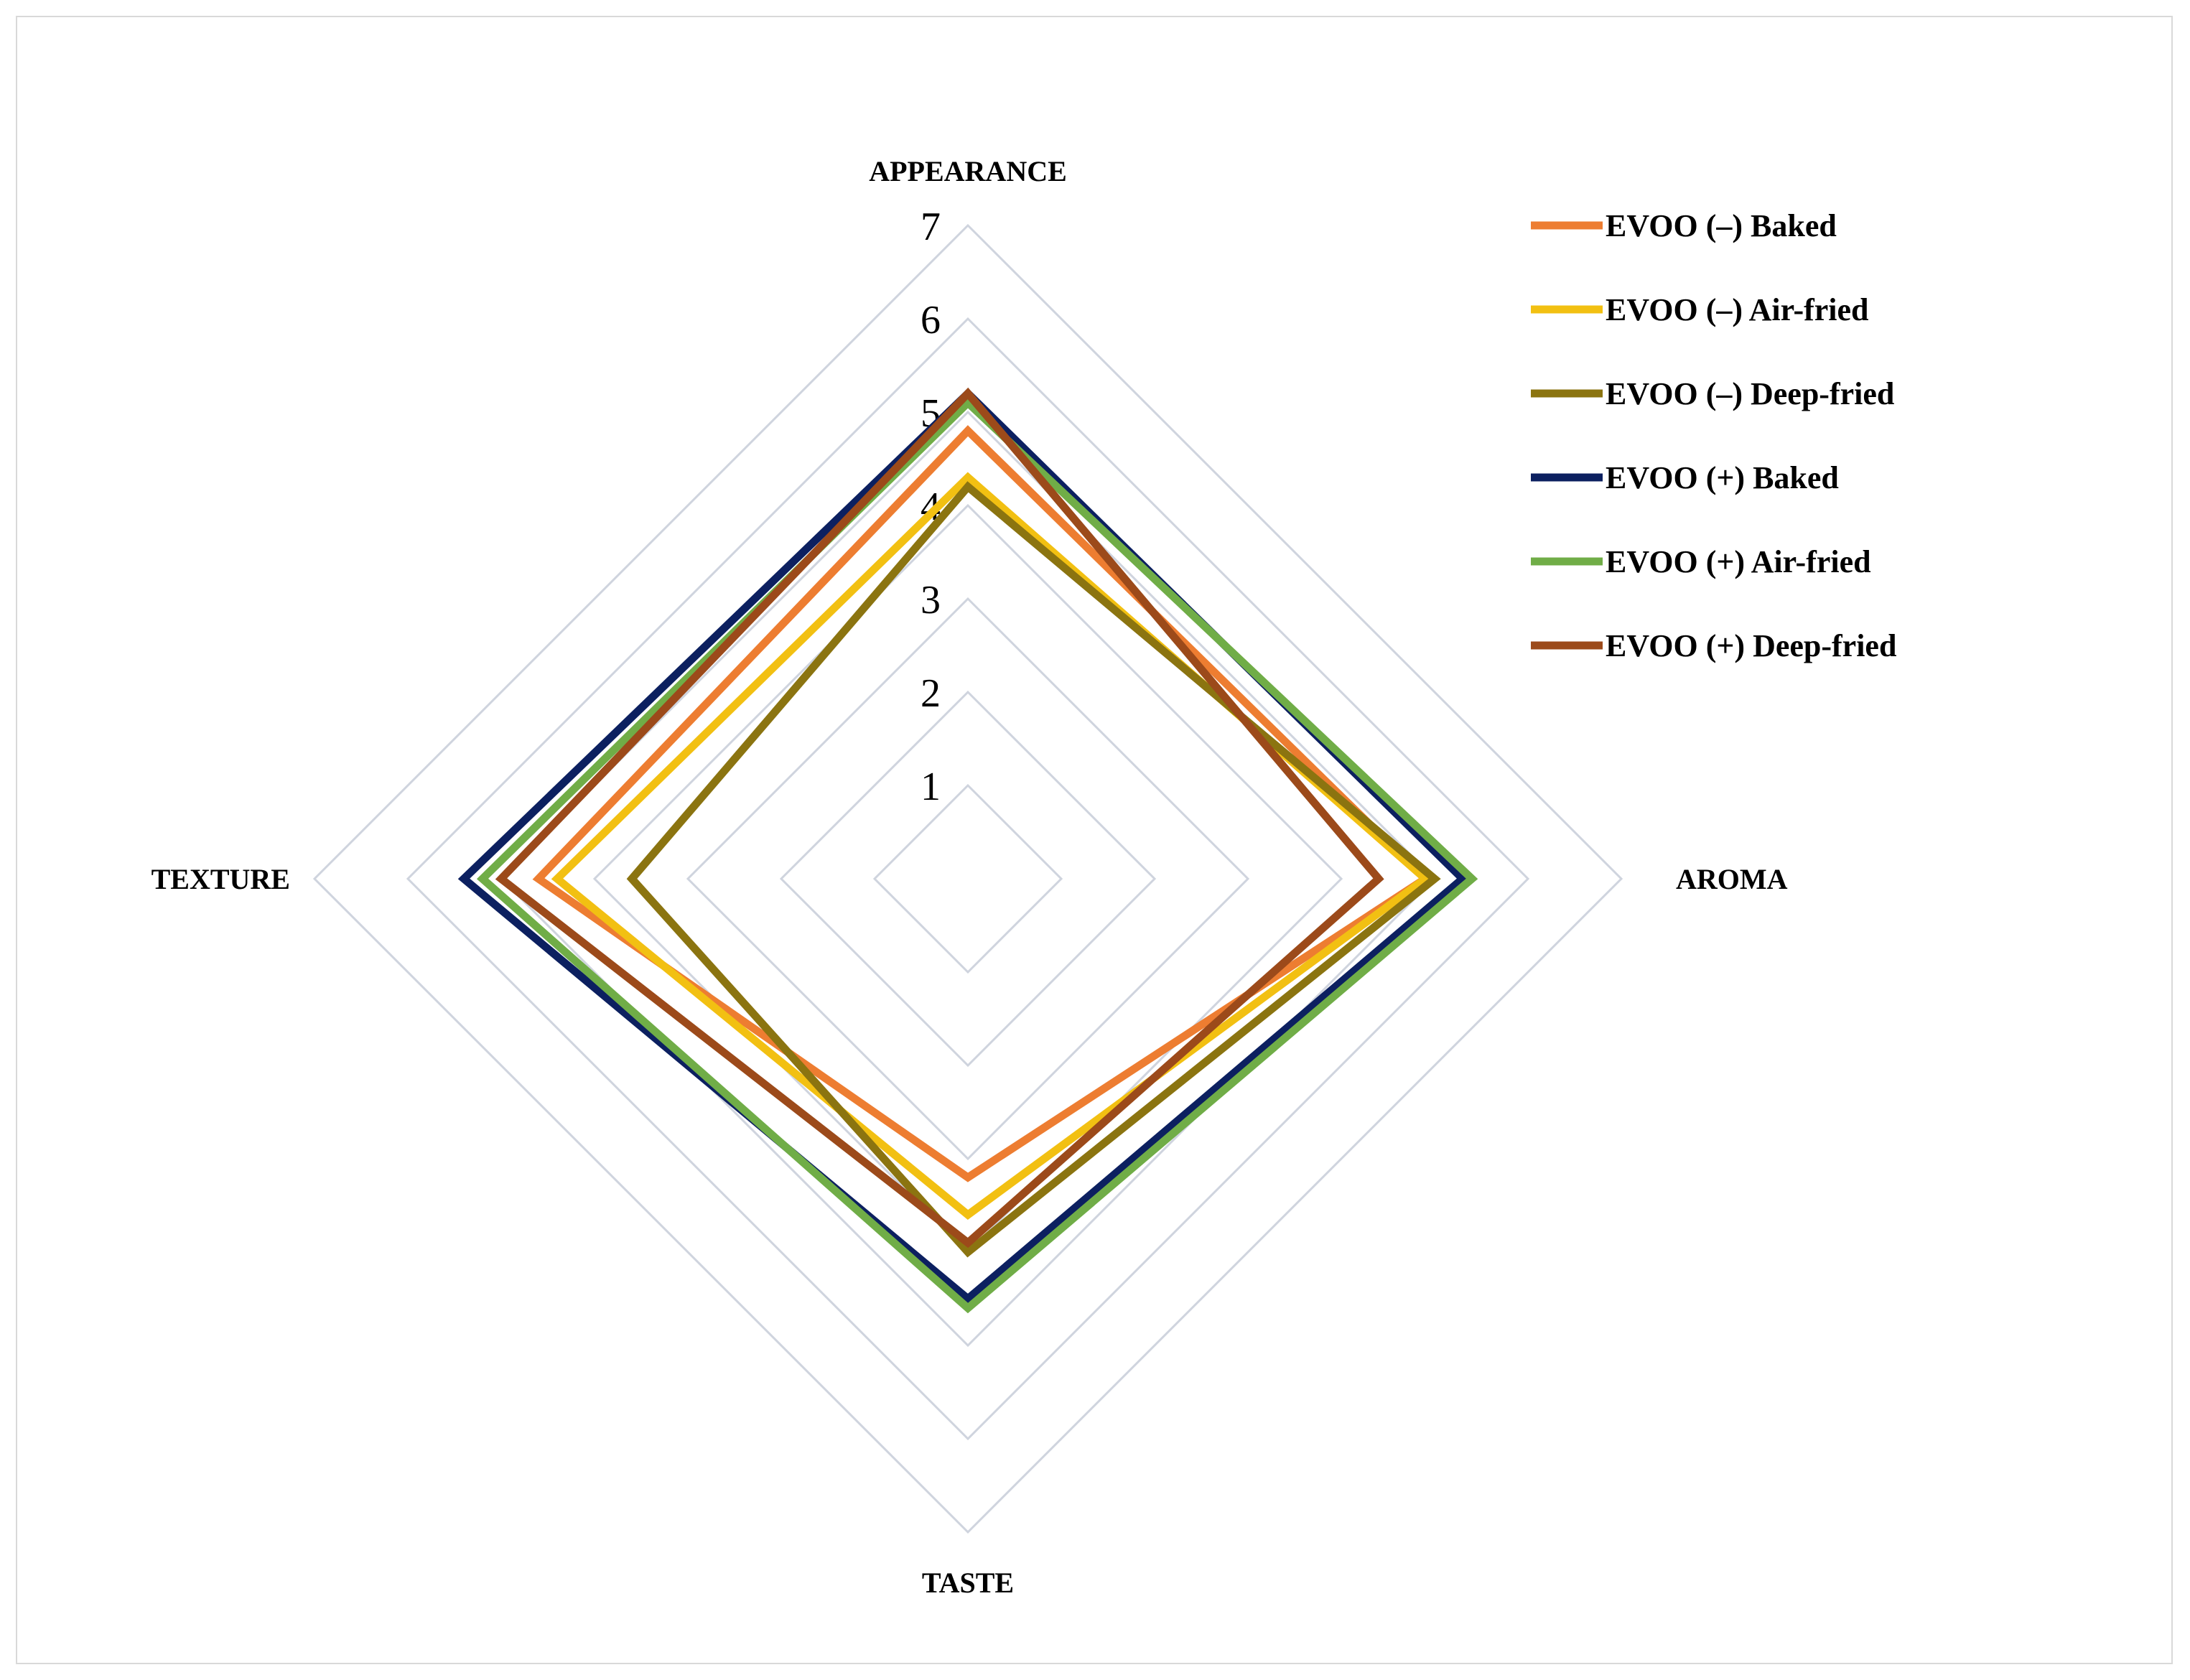 The image size is (2190, 1680). I want to click on axis-label-texture: TEXTURE, so click(221, 879).